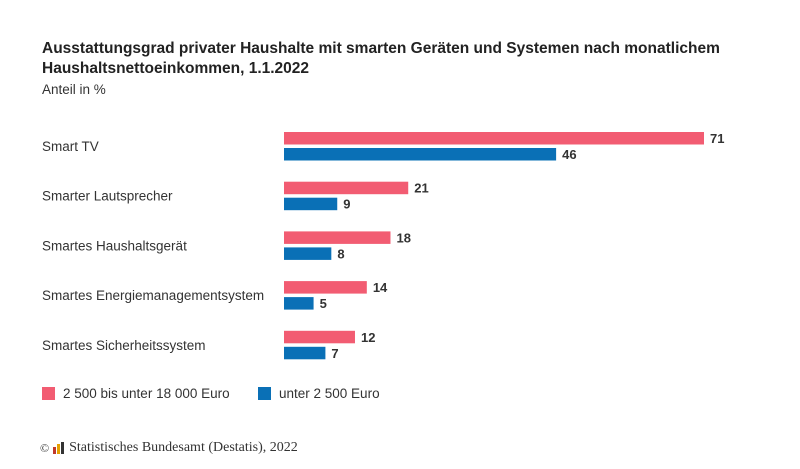  Describe the element at coordinates (334, 353) in the screenshot. I see `data-label: 7` at that location.